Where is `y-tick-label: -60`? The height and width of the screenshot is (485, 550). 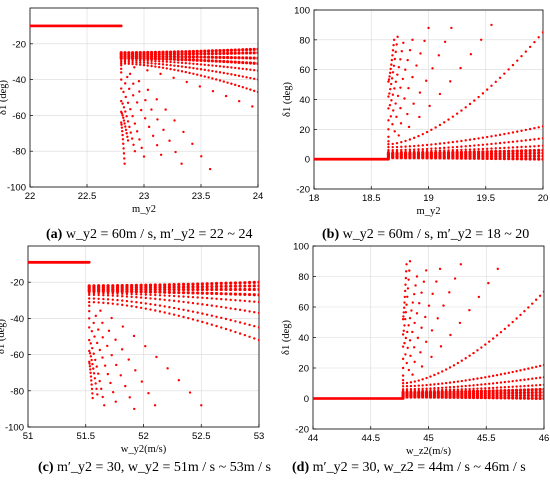 y-tick-label: -60 is located at coordinates (17, 355).